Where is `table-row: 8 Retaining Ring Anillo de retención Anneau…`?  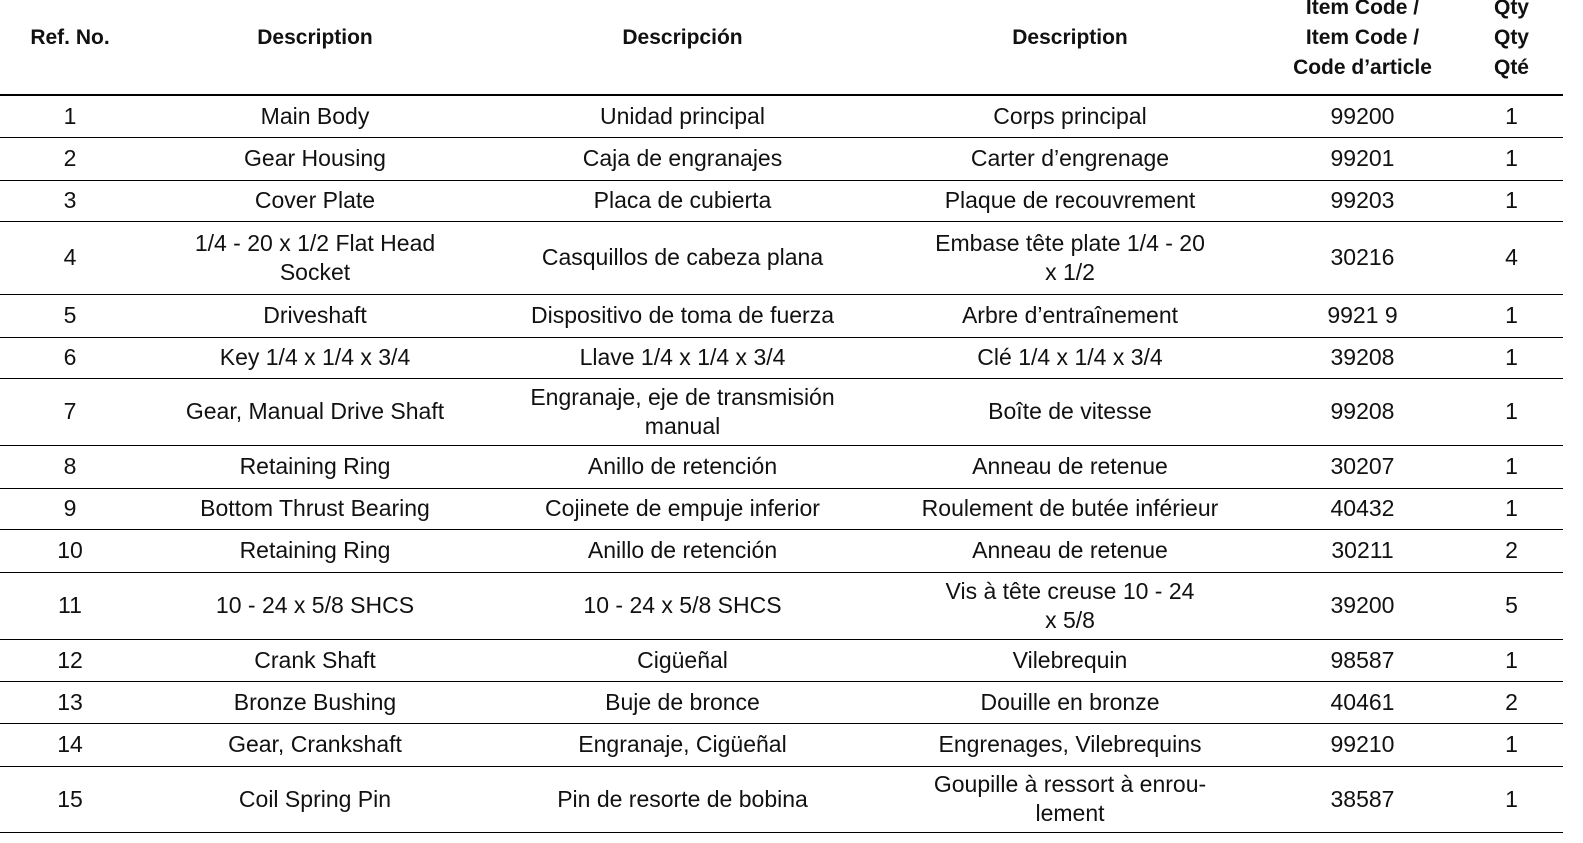
table-row: 8 Retaining Ring Anillo de retención Anneau… is located at coordinates (781, 467).